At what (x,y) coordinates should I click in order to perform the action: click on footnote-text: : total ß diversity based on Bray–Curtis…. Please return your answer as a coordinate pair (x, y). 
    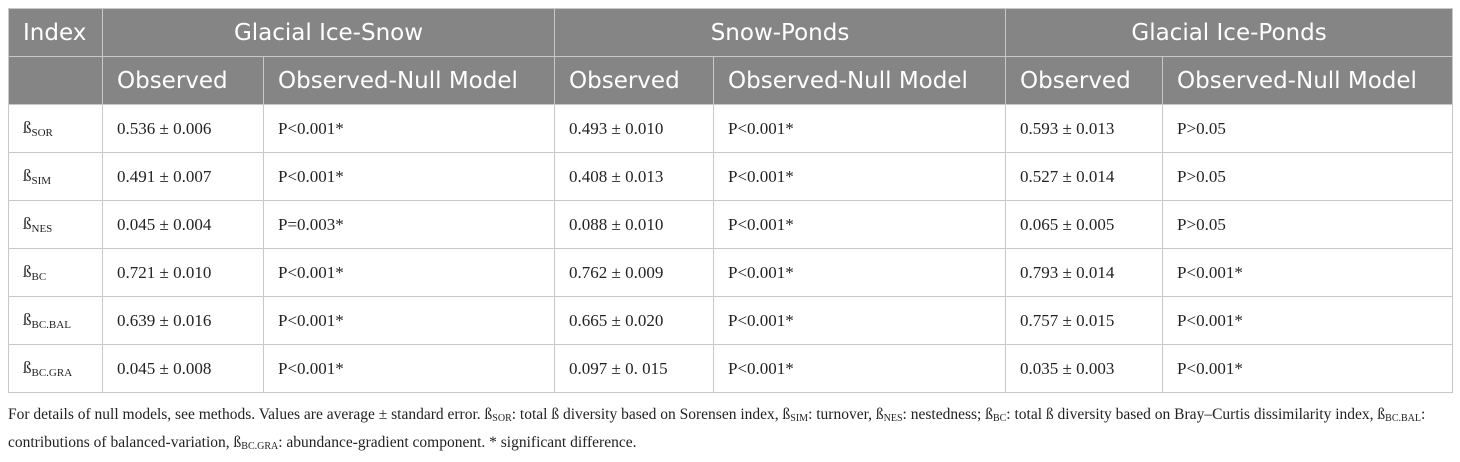
    Looking at the image, I should click on (1196, 414).